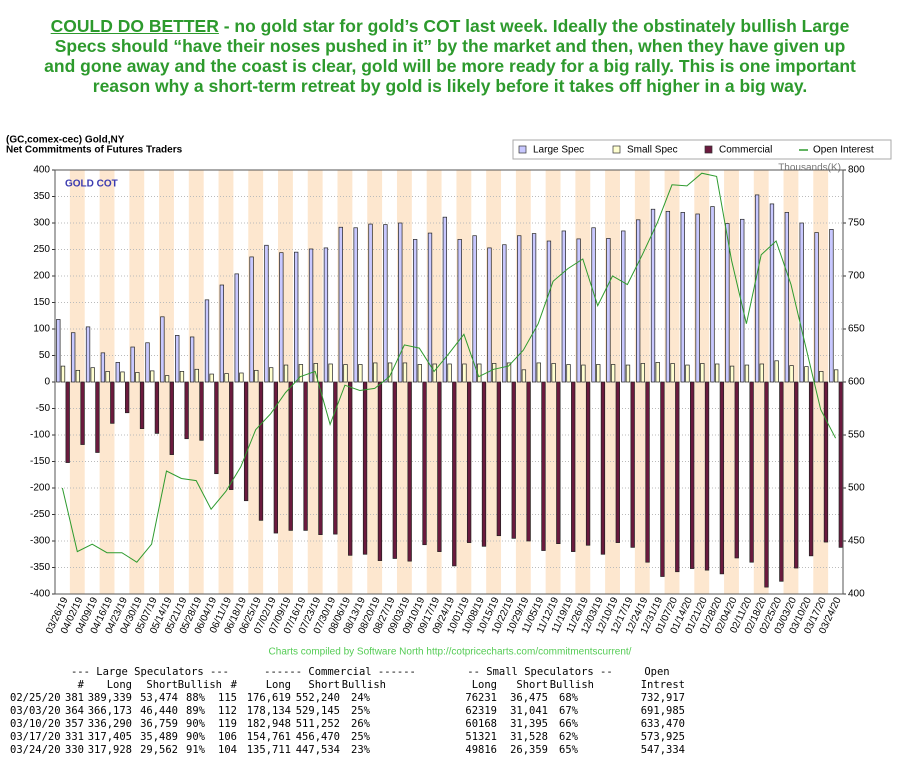 The image size is (897, 771). What do you see at coordinates (74, 750) in the screenshot?
I see `table-cell: 330` at bounding box center [74, 750].